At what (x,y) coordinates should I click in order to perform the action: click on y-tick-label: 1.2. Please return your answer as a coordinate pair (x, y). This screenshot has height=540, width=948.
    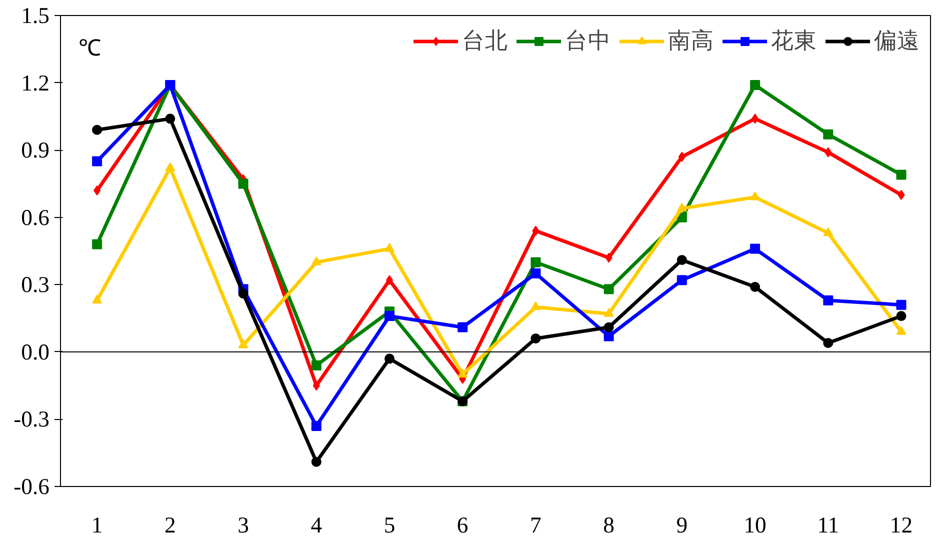
    Looking at the image, I should click on (35, 83).